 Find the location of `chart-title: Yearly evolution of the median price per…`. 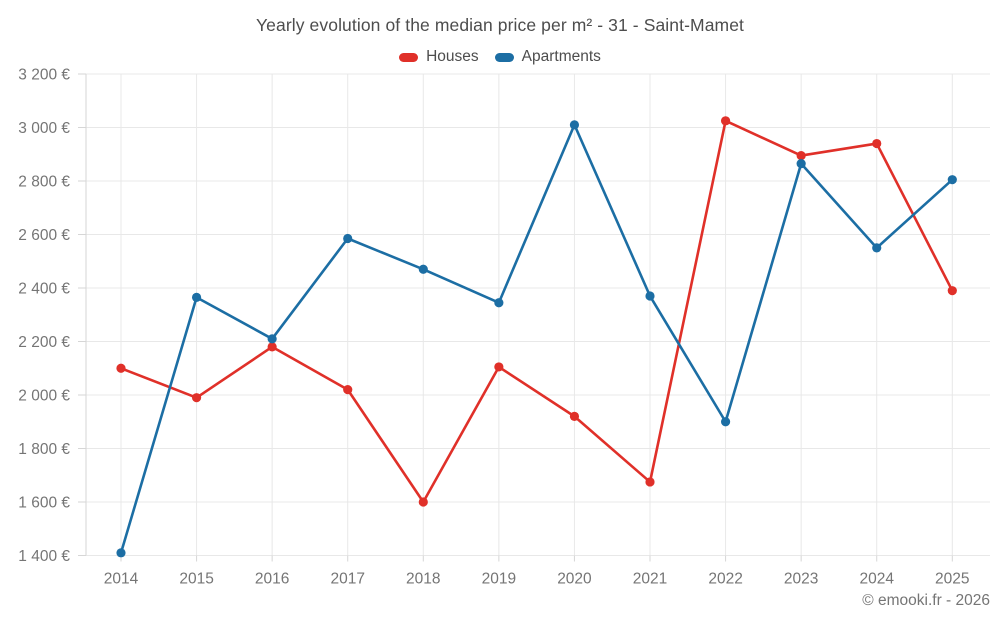

chart-title: Yearly evolution of the median price per… is located at coordinates (500, 25).